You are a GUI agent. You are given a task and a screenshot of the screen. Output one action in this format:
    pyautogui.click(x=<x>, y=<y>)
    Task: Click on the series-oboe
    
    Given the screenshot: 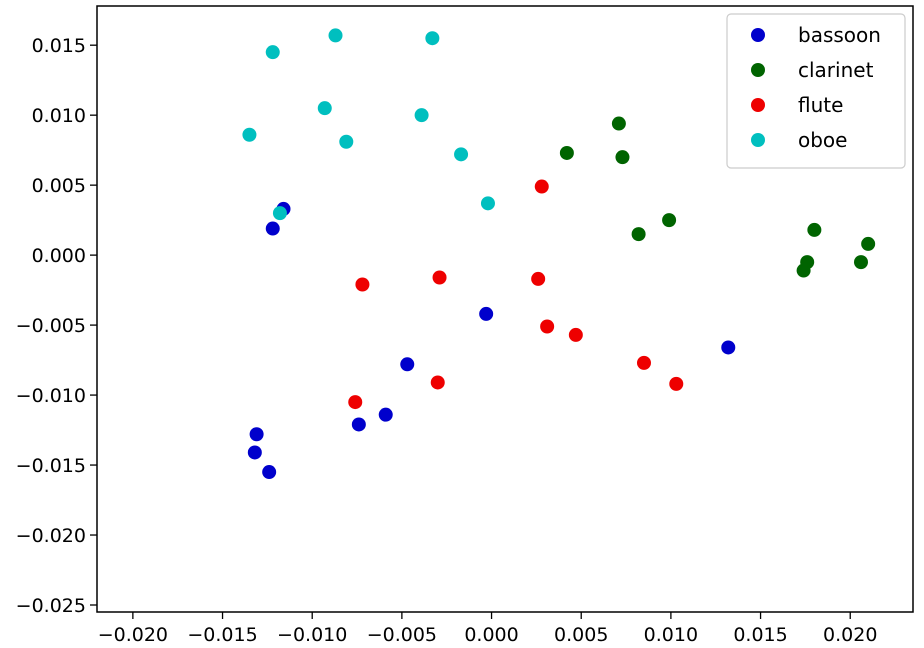 What is the action you would take?
    pyautogui.click(x=368, y=124)
    